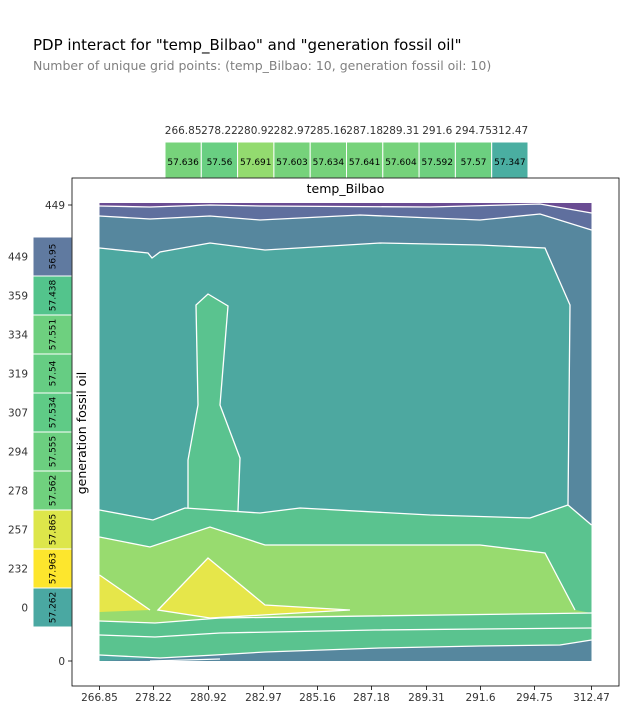 Image resolution: width=626 pixels, height=710 pixels. I want to click on x-marginal-value: 57.603, so click(292, 163).